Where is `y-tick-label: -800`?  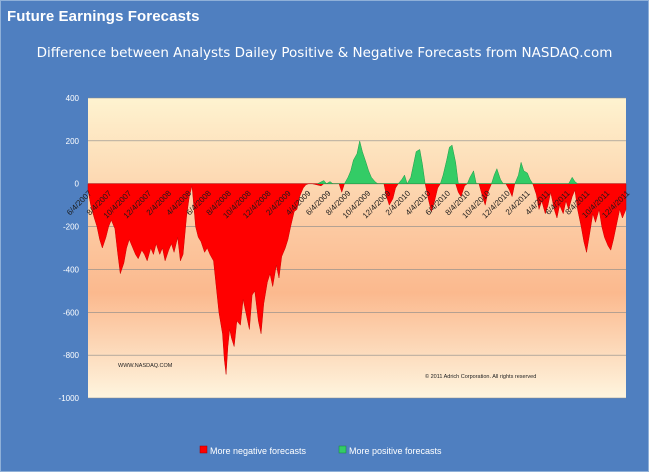 y-tick-label: -800 is located at coordinates (71, 355).